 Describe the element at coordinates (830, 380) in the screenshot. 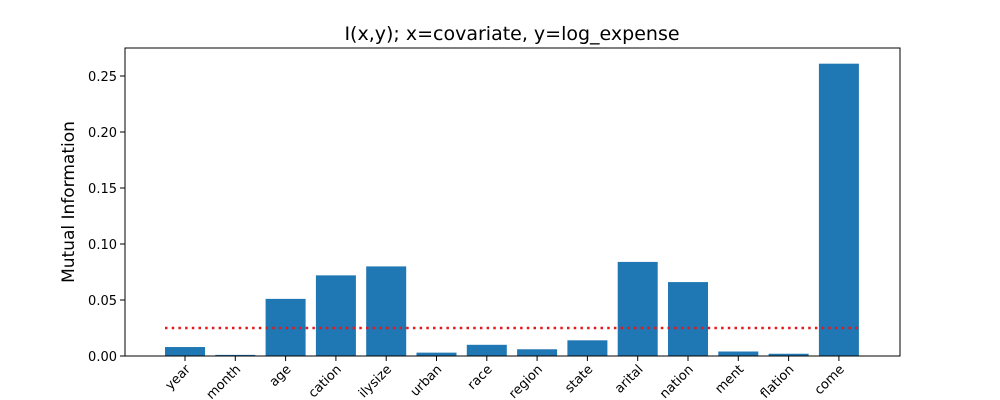

I see `x-tick-label-income: come` at that location.